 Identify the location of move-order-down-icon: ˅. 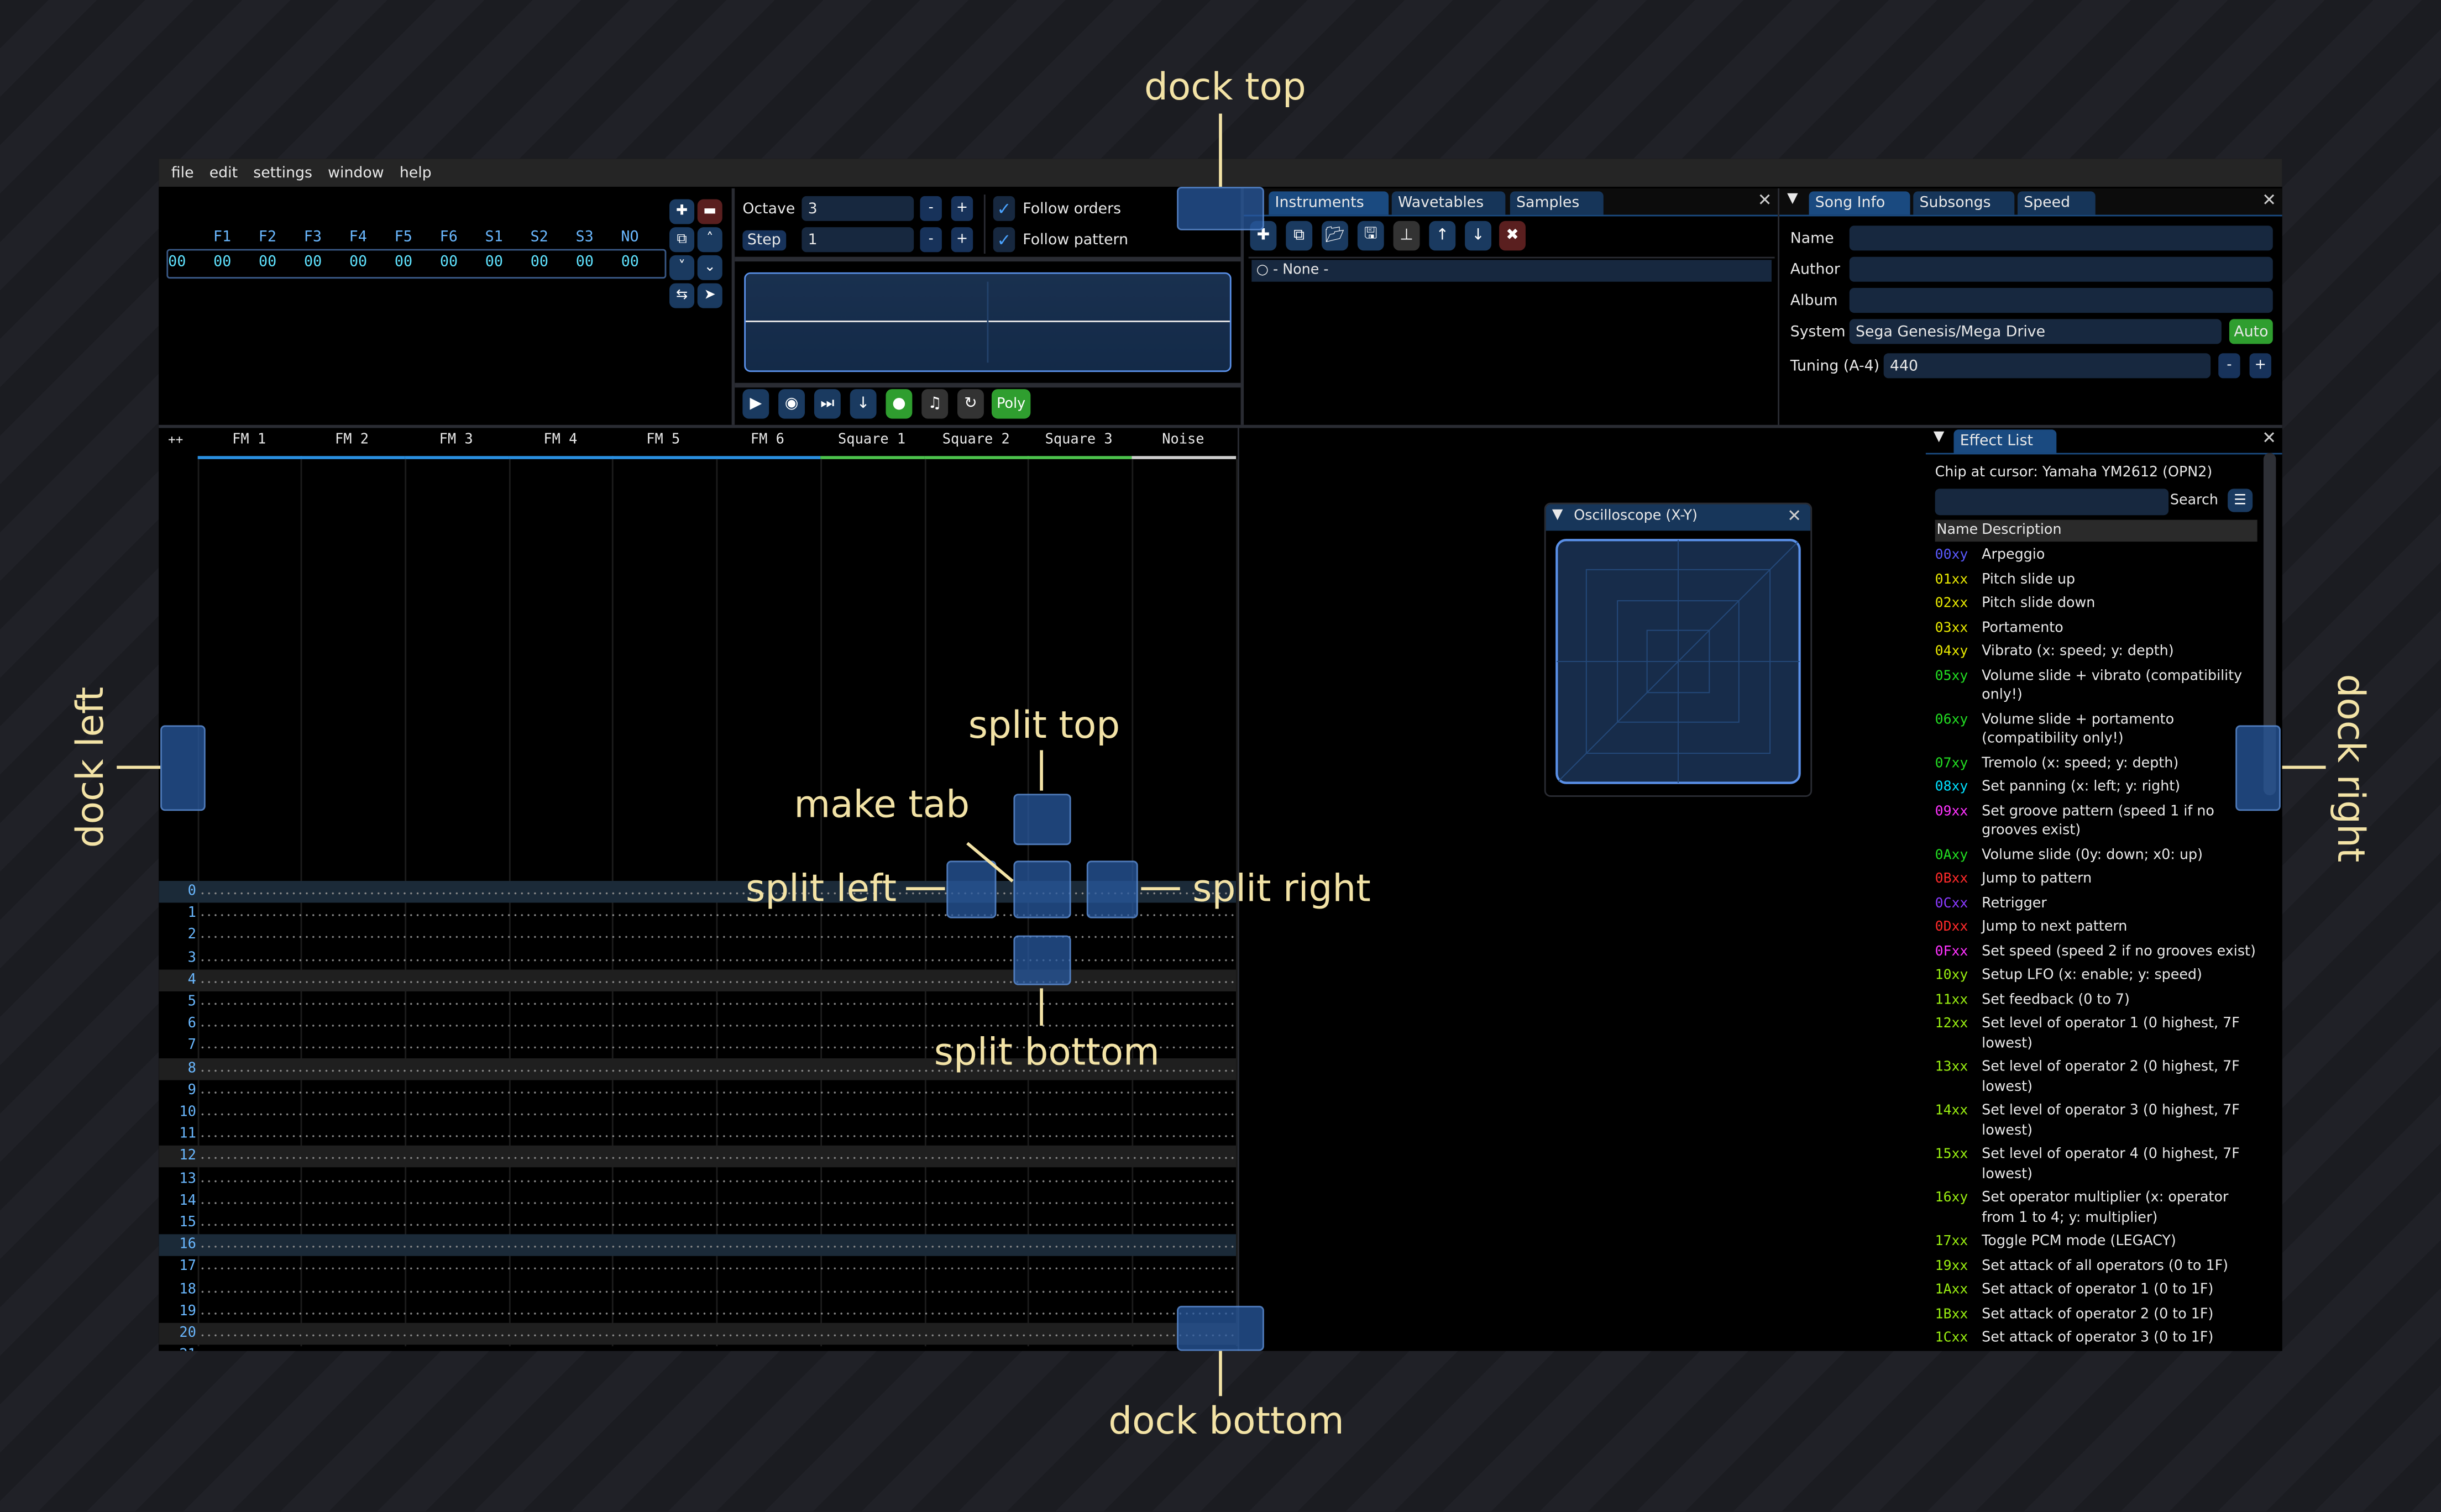
(682, 267).